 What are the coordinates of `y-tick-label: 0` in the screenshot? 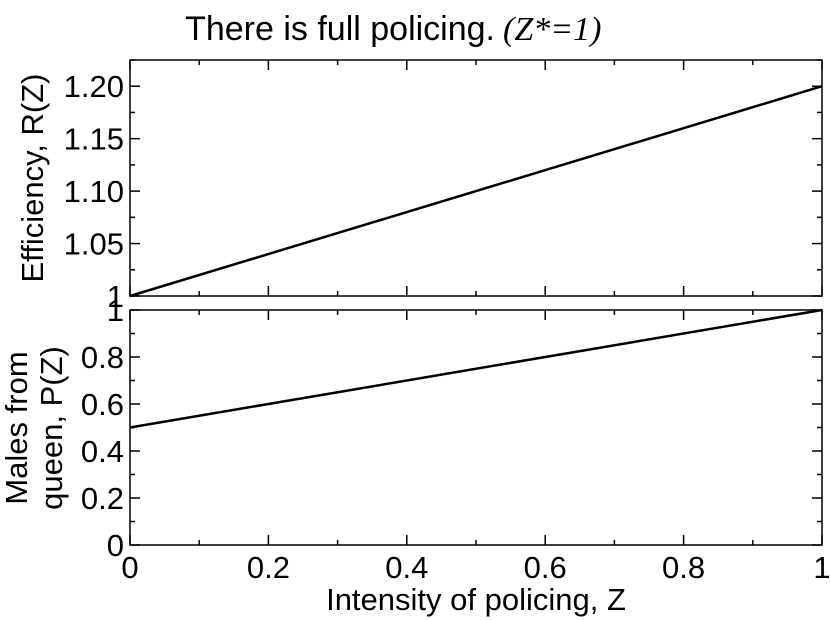 It's located at (115, 545).